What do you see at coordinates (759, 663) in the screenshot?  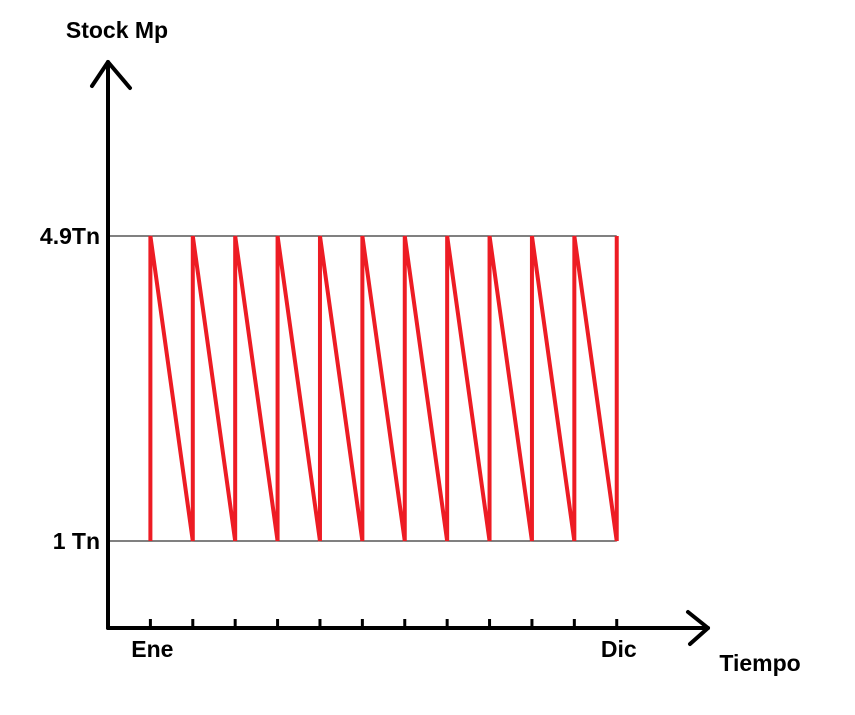 I see `x-axis-title: Tiempo` at bounding box center [759, 663].